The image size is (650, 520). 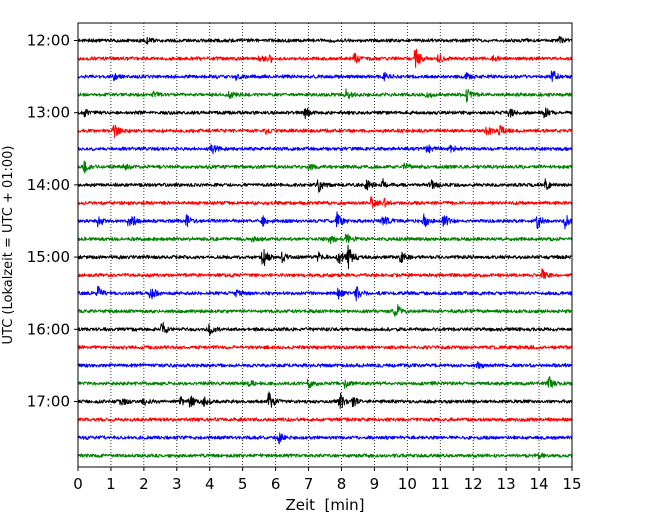 I want to click on x-tick-label: 6, so click(x=276, y=484).